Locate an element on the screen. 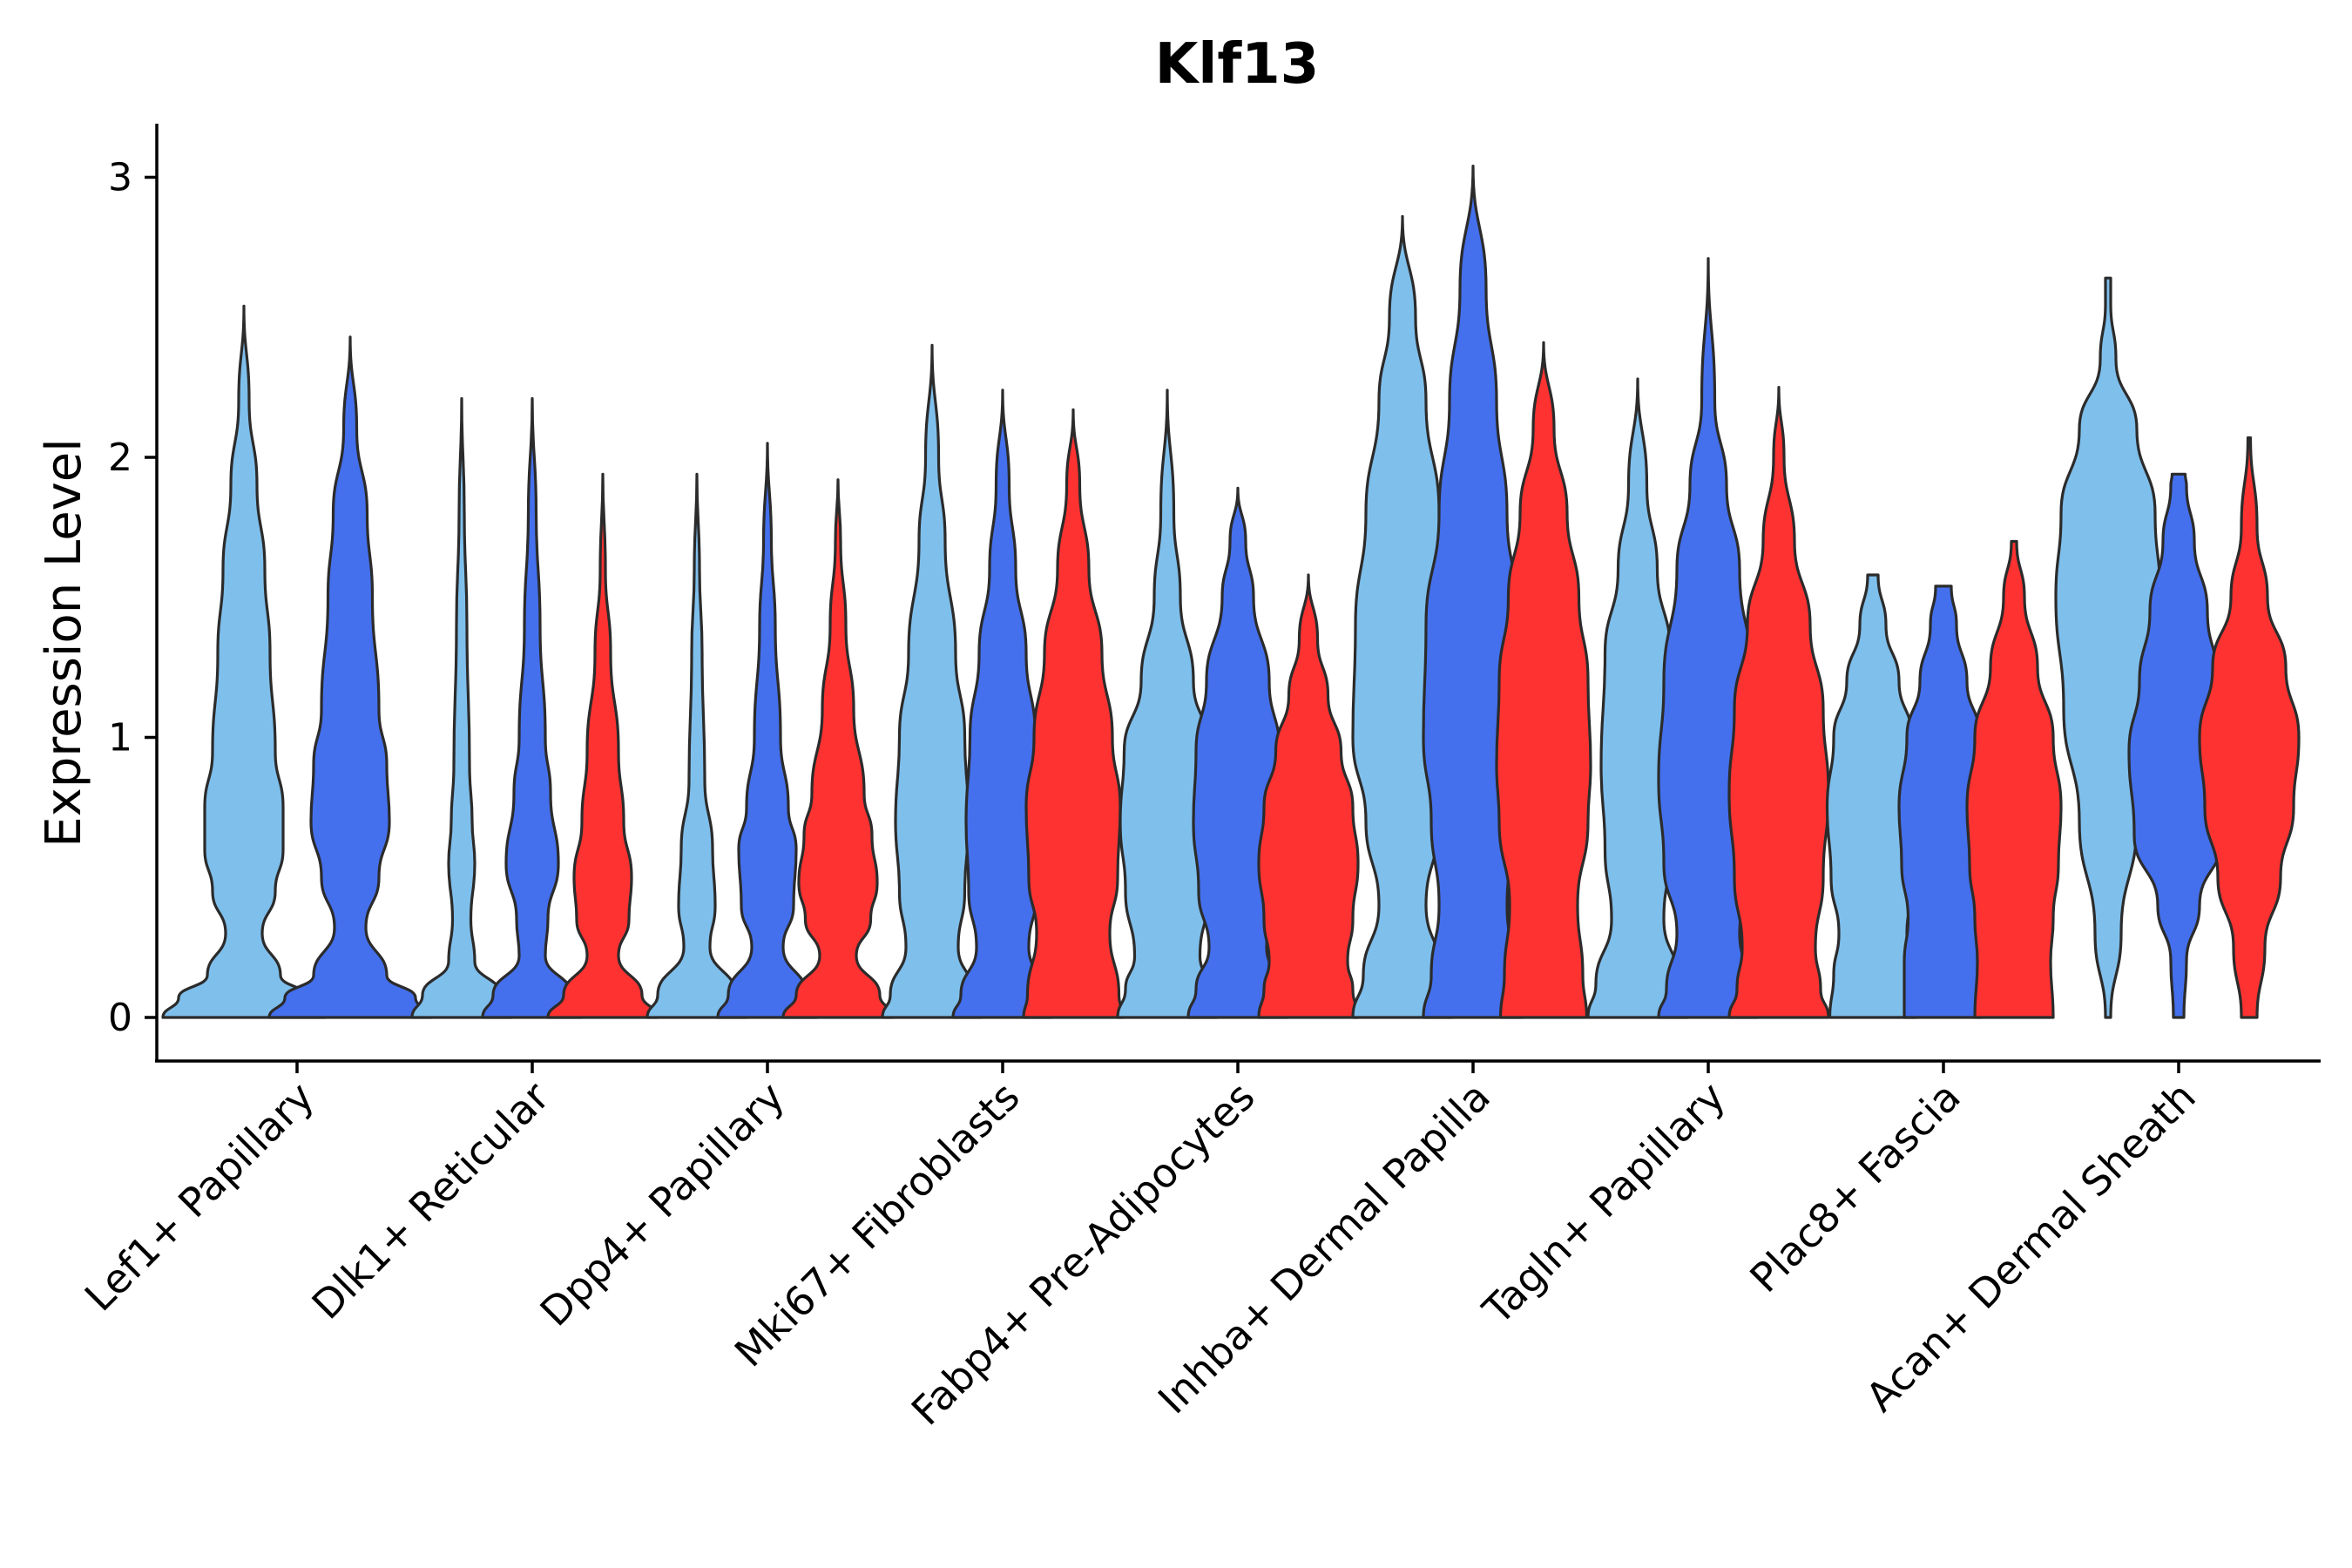  y-axis-title: Expression Level is located at coordinates (64, 643).